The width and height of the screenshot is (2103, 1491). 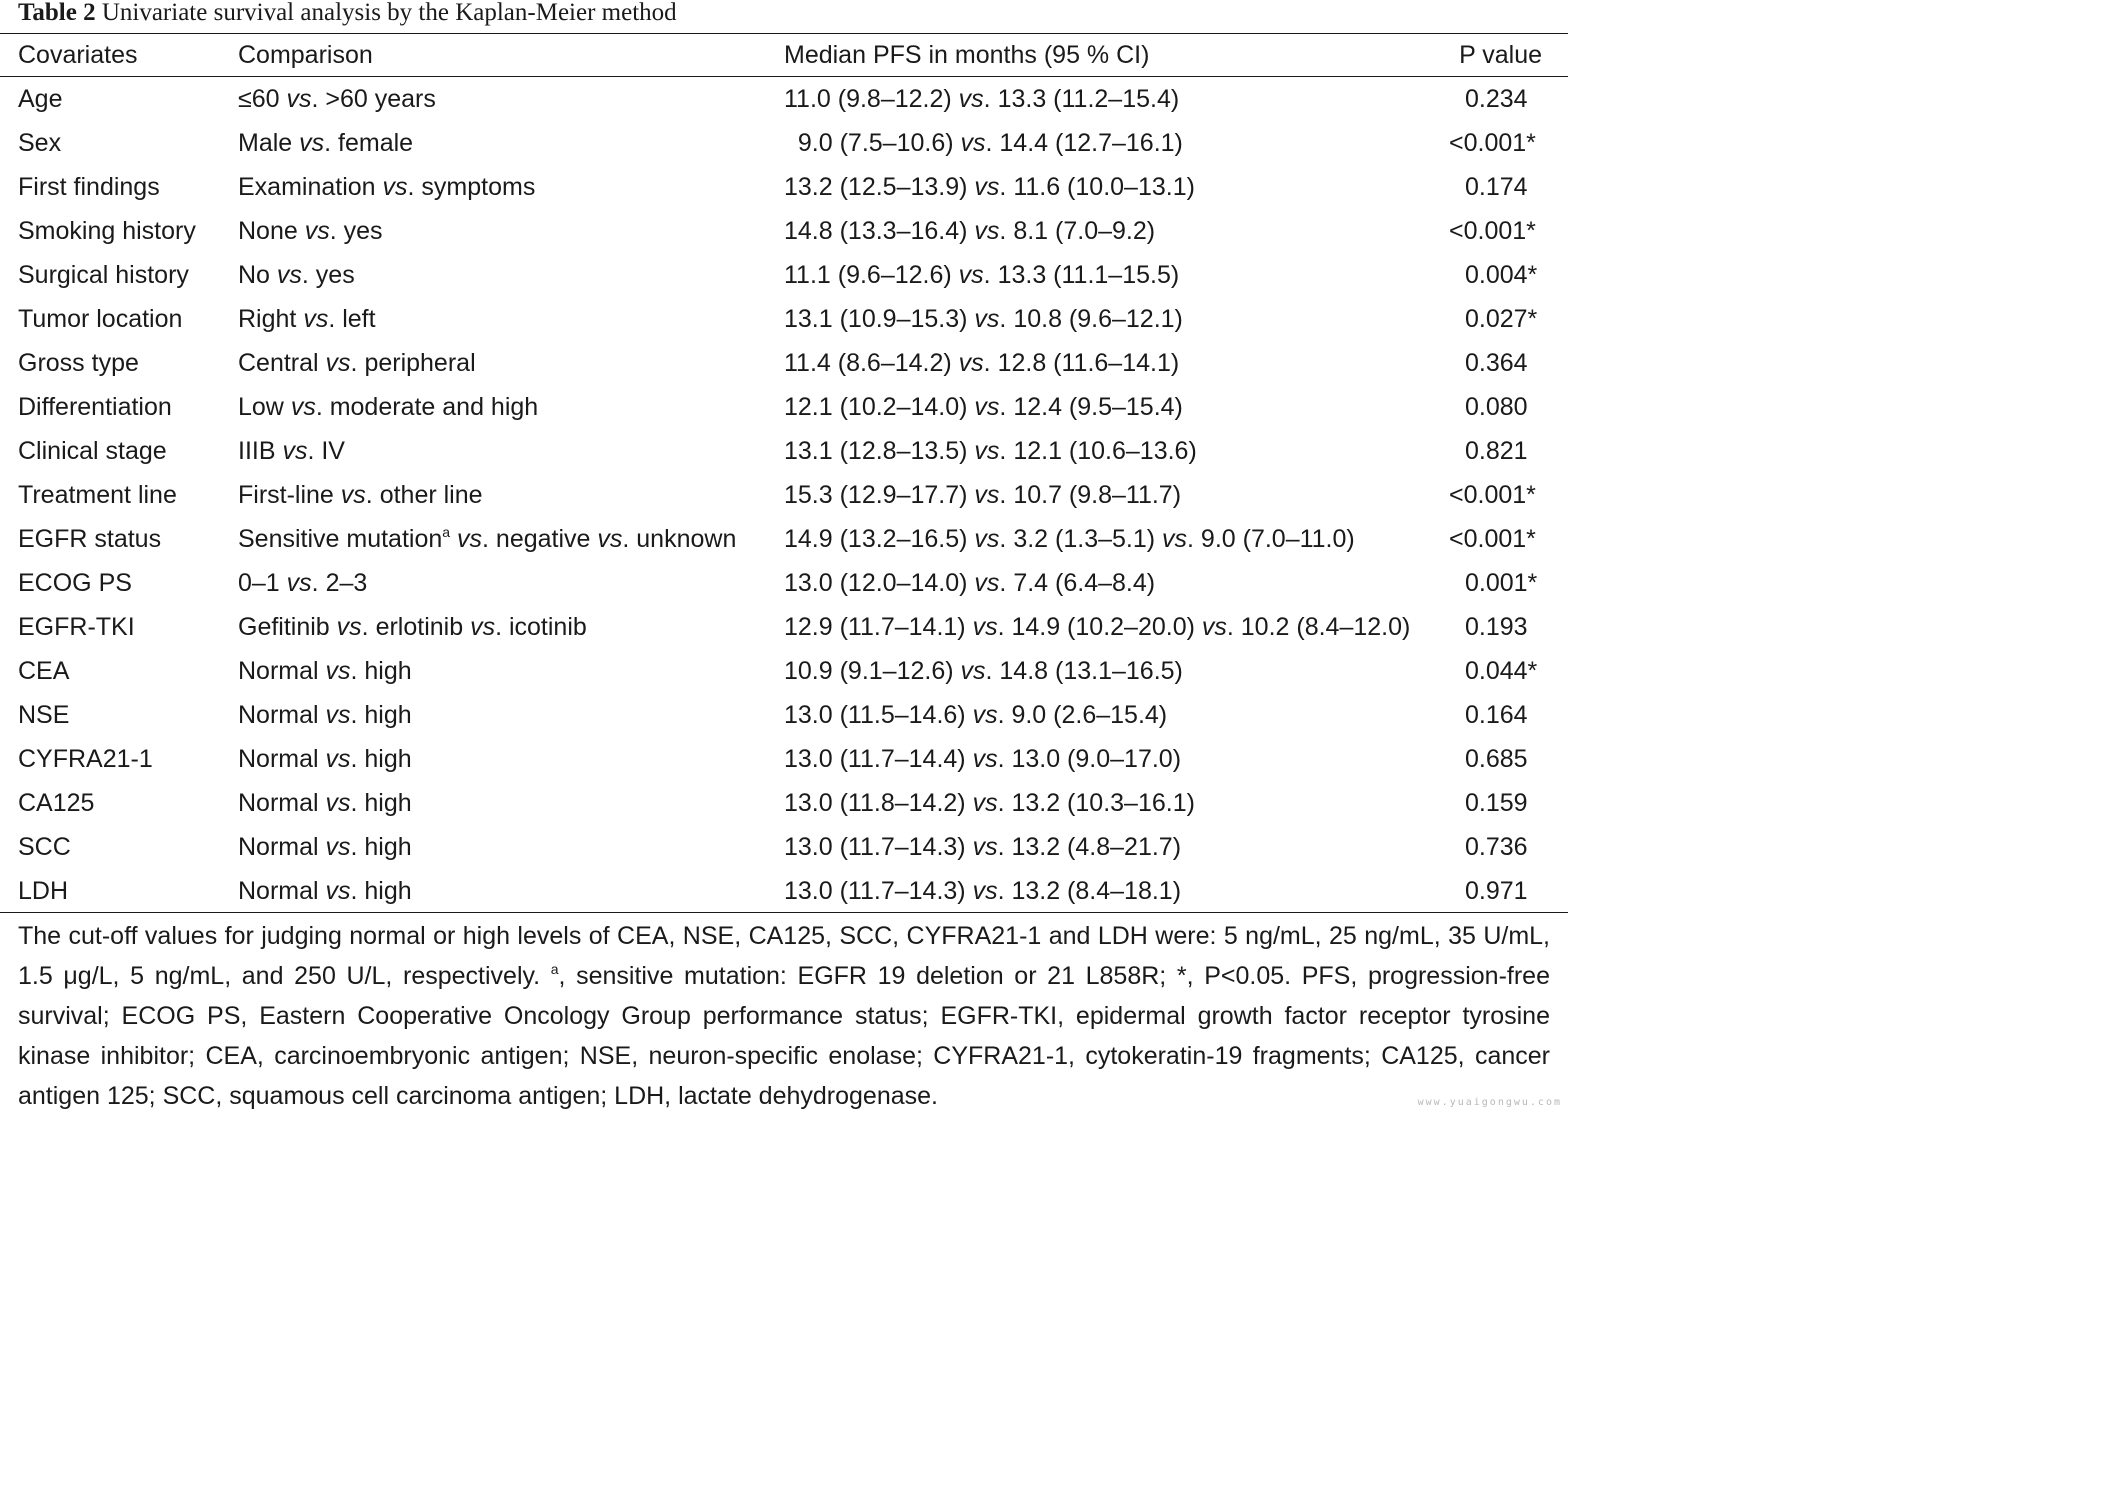 What do you see at coordinates (871, 275) in the screenshot?
I see `cell-median-pfs-text: 11.1 (9.6–12.6)` at bounding box center [871, 275].